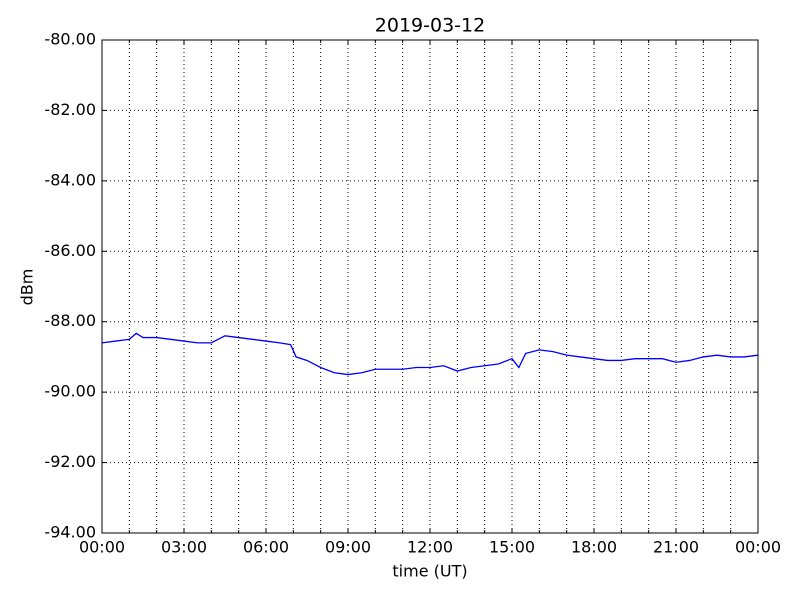  Describe the element at coordinates (70, 320) in the screenshot. I see `y-tick-label: -88.00` at that location.